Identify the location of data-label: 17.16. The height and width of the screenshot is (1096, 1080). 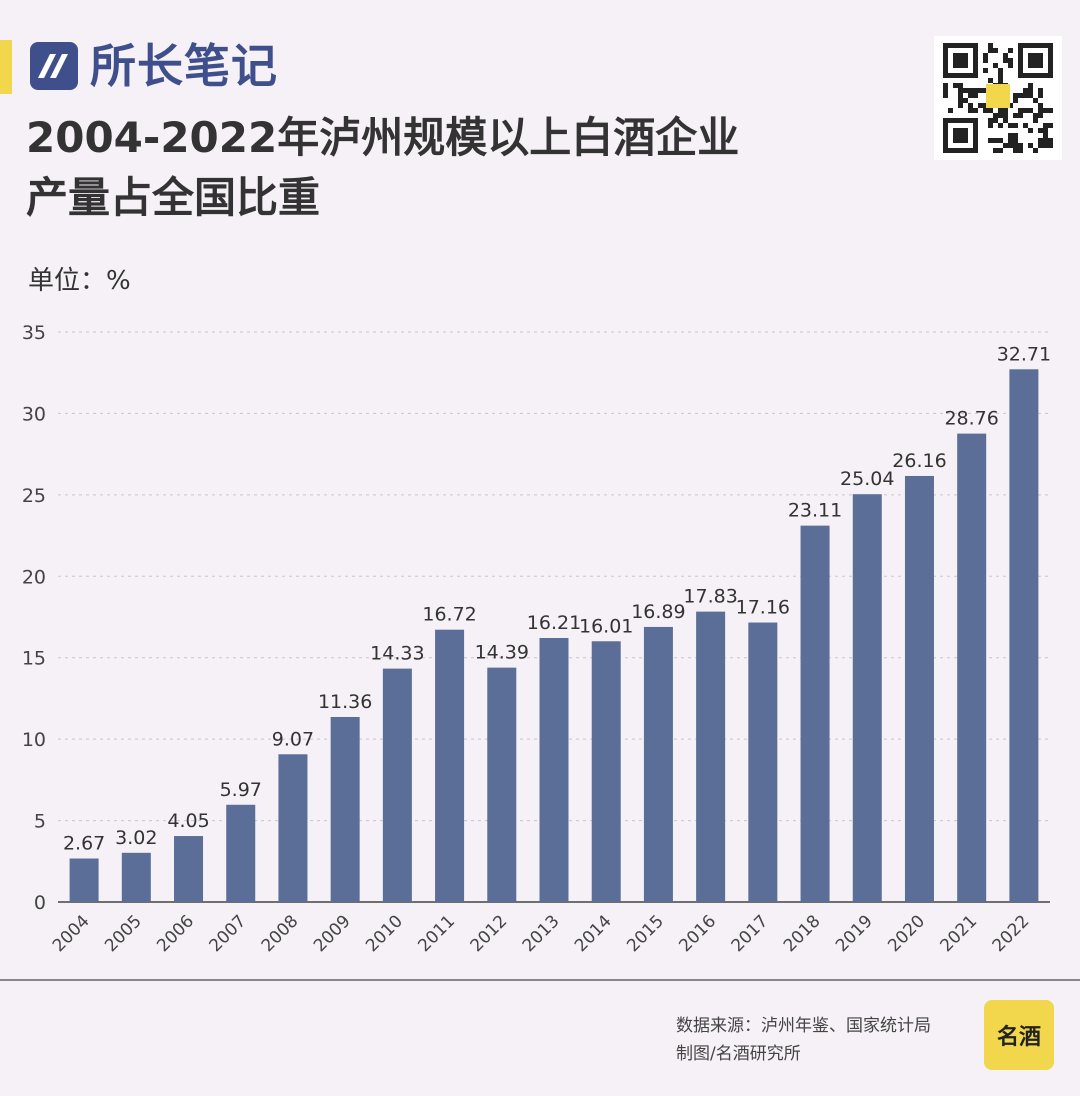
(763, 608).